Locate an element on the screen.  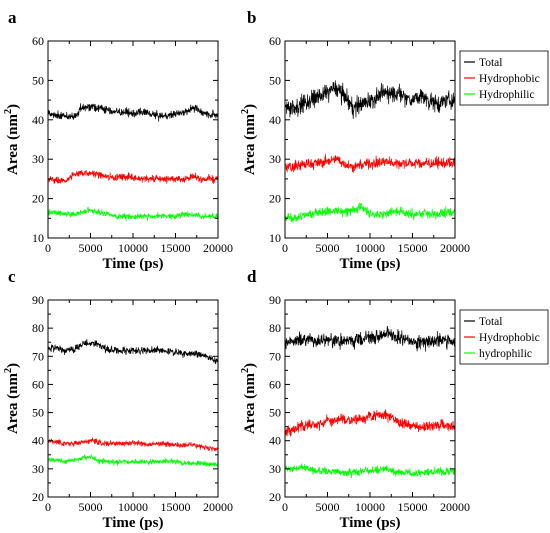
legend-label: Hydrophilic is located at coordinates (507, 95).